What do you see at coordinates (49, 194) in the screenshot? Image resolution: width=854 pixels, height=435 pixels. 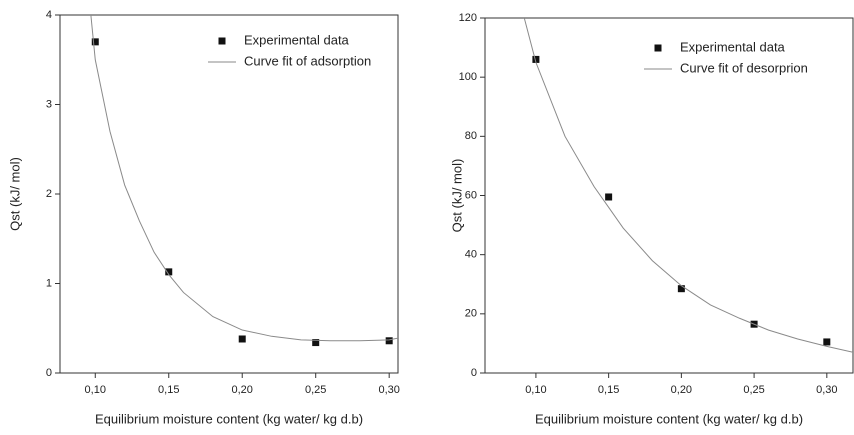 I see `y-tick-label: 2` at bounding box center [49, 194].